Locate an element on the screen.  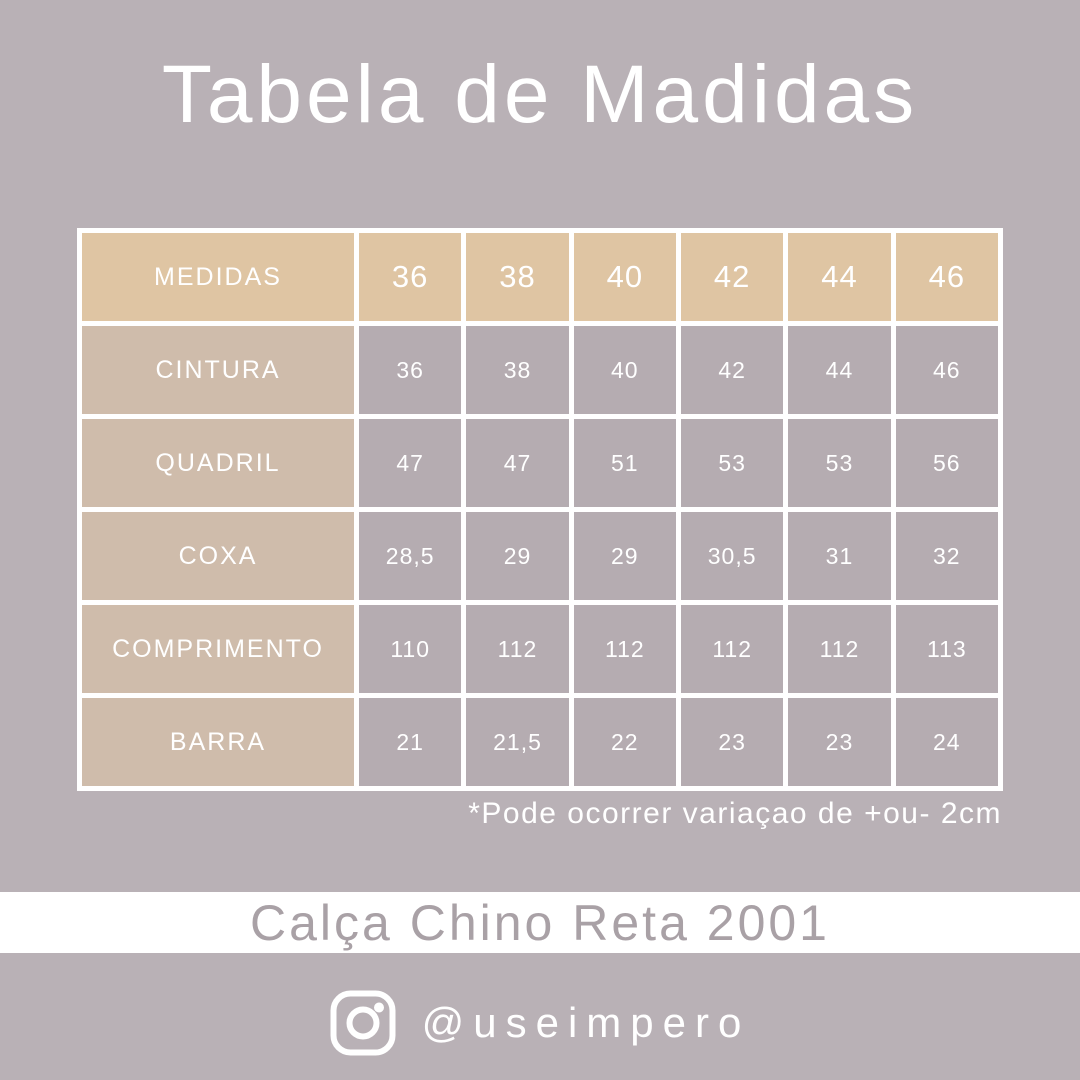
row-label: COMPRIMENTO is located at coordinates (218, 649).